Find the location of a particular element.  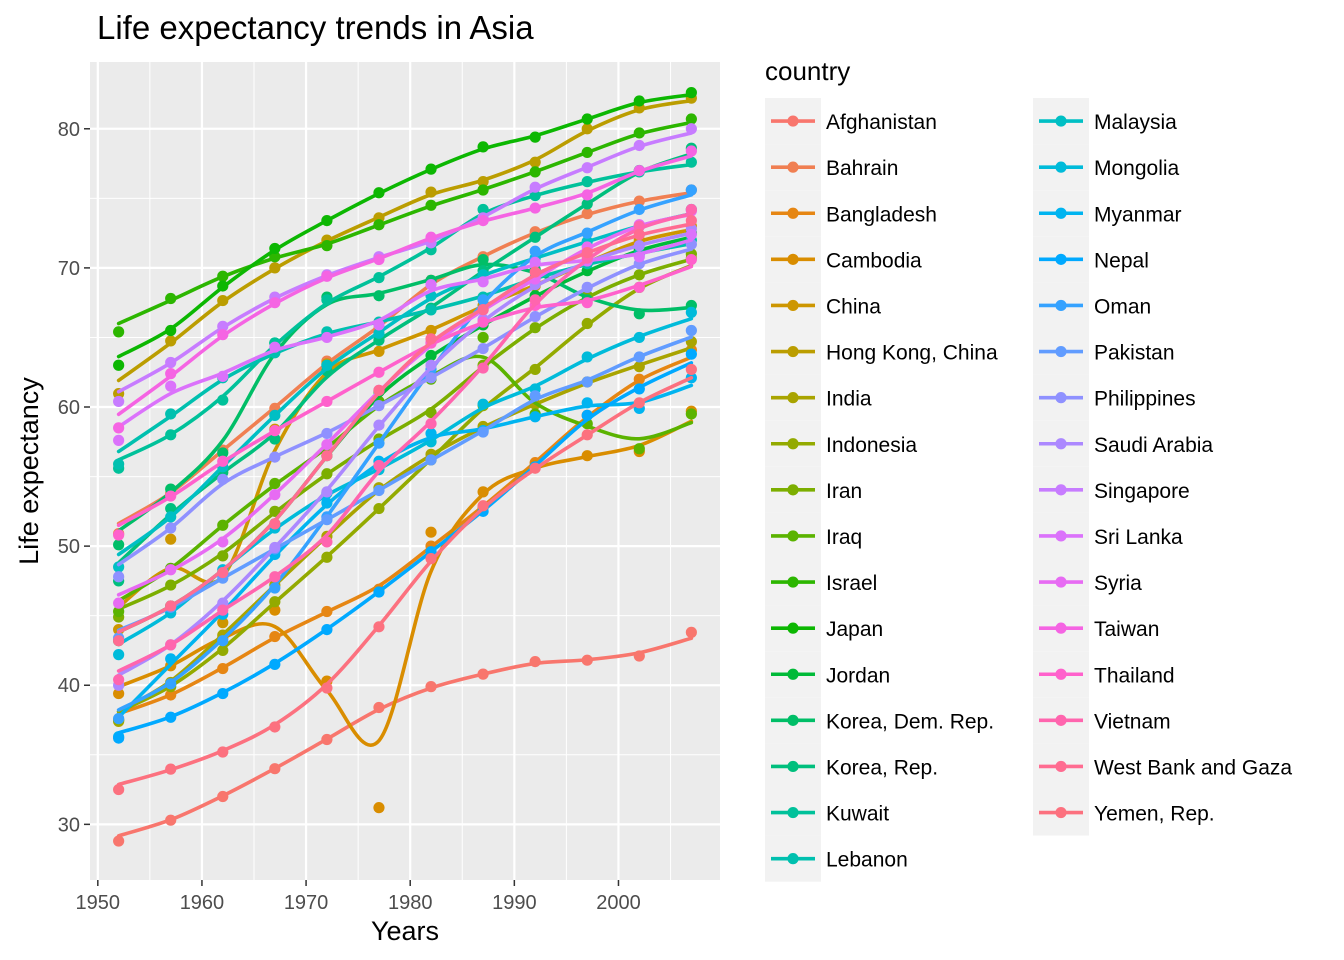

legend-item-yemen-rep: Yemen, Rep. is located at coordinates (1124, 812).